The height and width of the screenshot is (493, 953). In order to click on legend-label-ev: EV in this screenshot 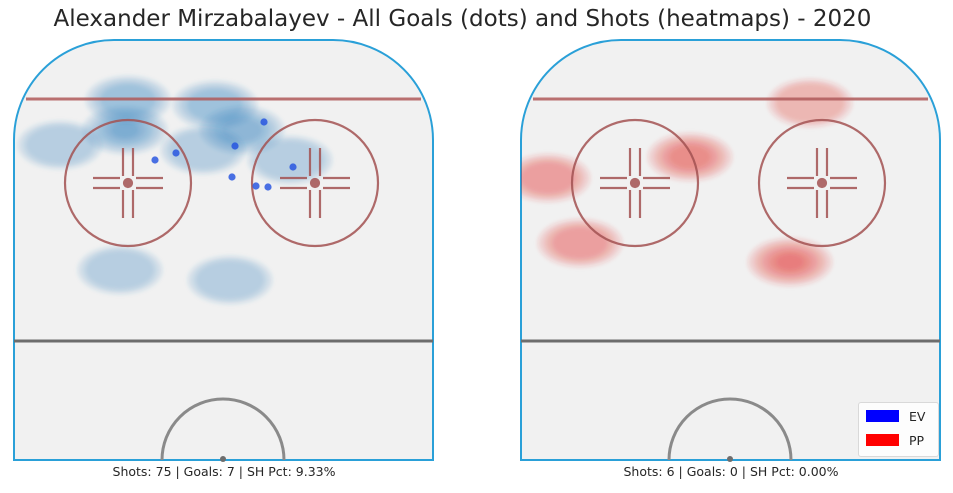, I will do `click(917, 416)`.